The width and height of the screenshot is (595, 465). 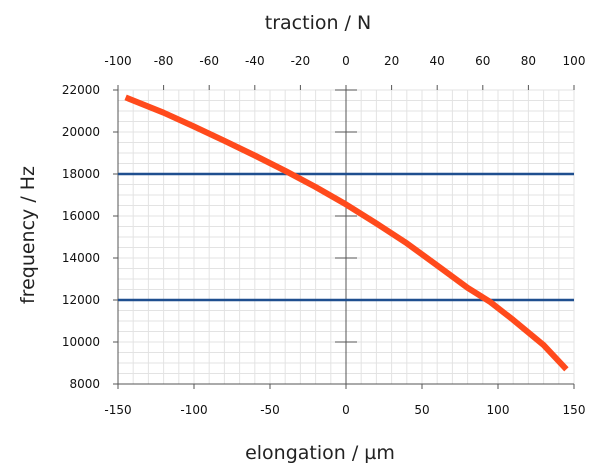 What do you see at coordinates (498, 410) in the screenshot?
I see `x-tick-label: 100` at bounding box center [498, 410].